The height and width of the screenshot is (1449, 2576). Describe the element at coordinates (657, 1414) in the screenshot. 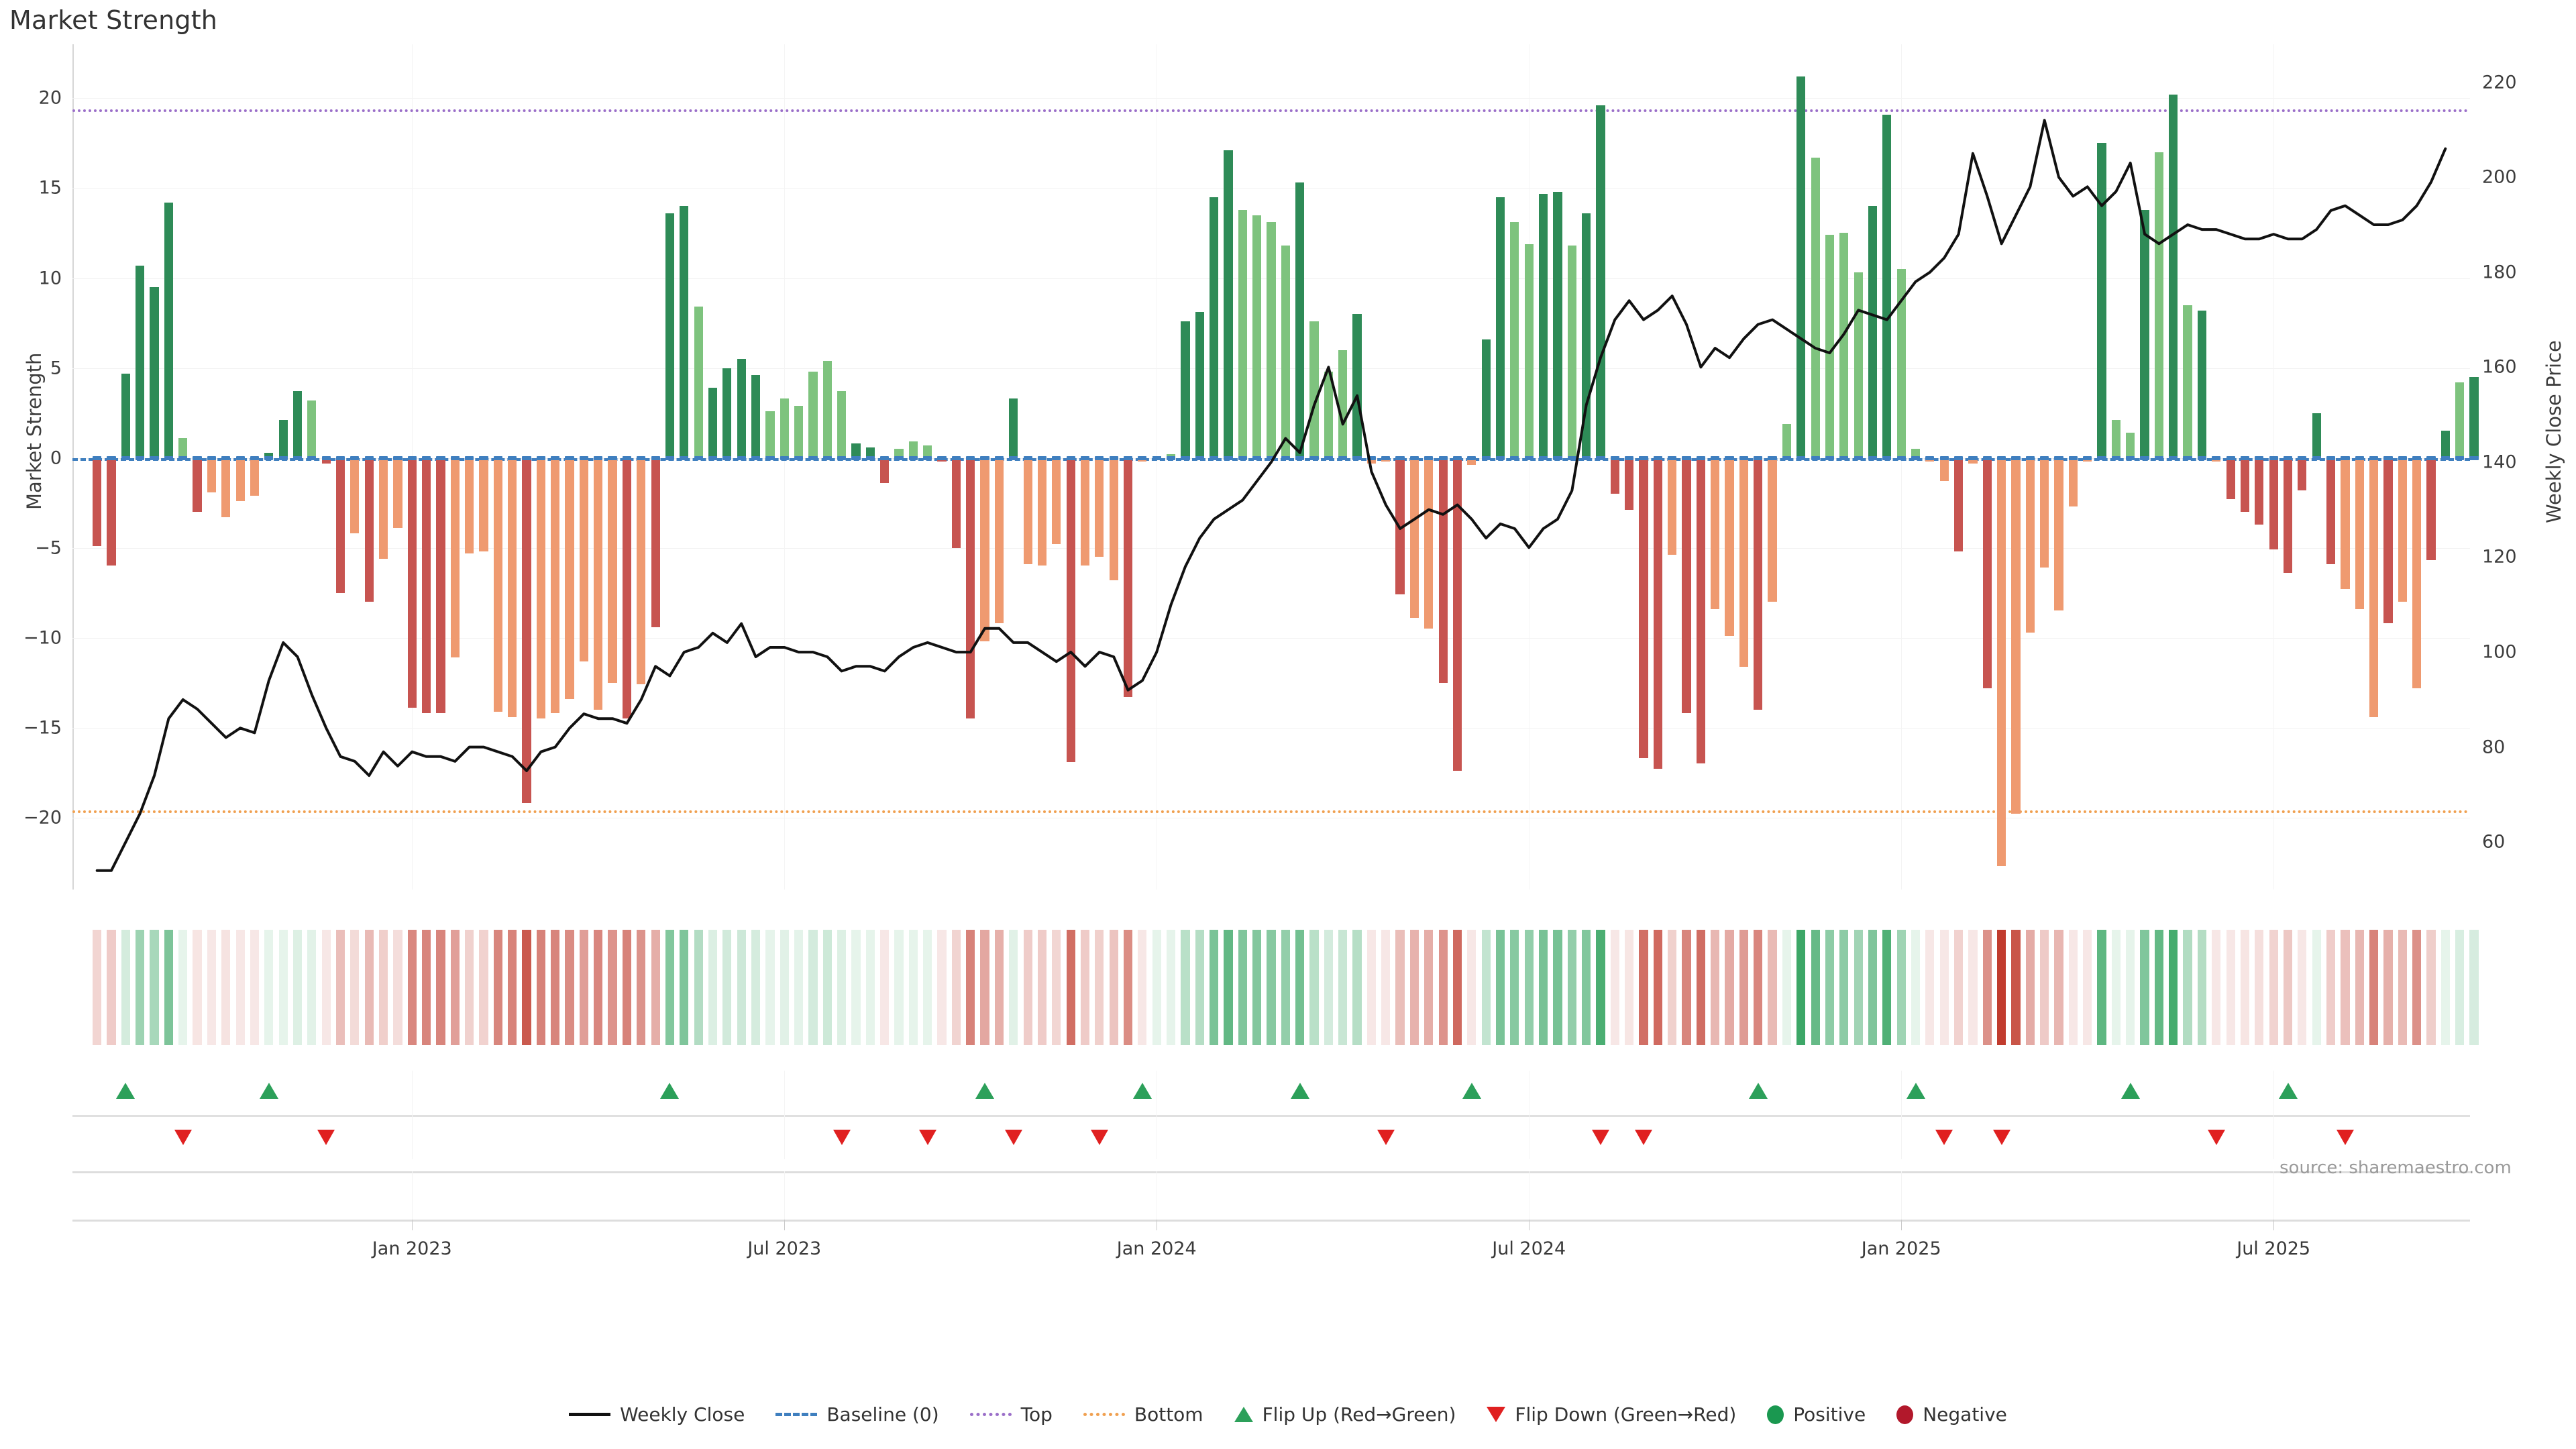

I see `legend-item-weekly-close: Weekly Close` at that location.